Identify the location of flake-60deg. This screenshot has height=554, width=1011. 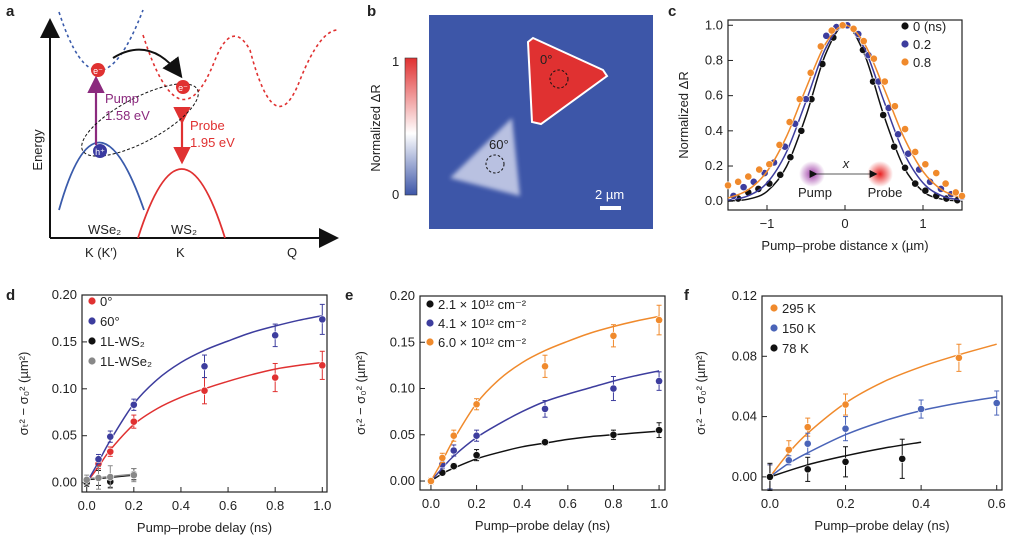
(485, 157).